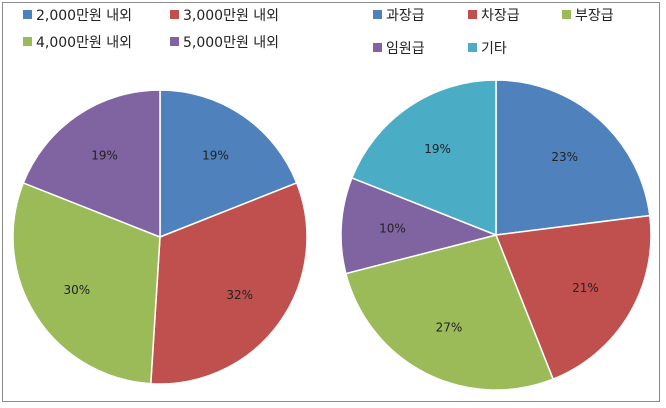  What do you see at coordinates (239, 295) in the screenshot?
I see `slice-data-label: 32%` at bounding box center [239, 295].